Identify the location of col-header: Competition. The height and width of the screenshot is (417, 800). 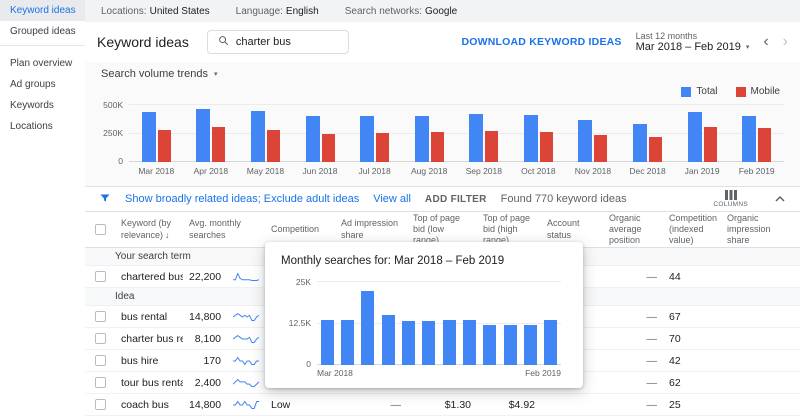
(295, 228).